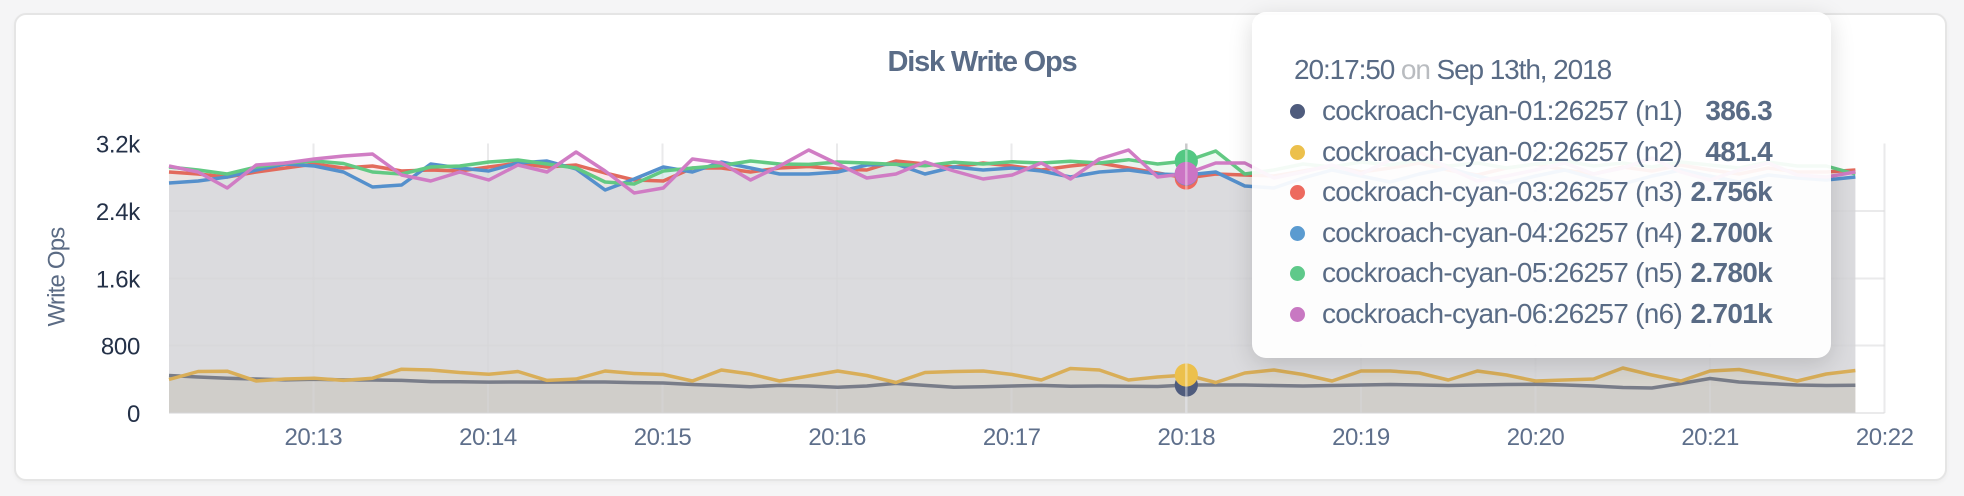 The image size is (1964, 496). Describe the element at coordinates (488, 437) in the screenshot. I see `svg-text: 20:14` at that location.